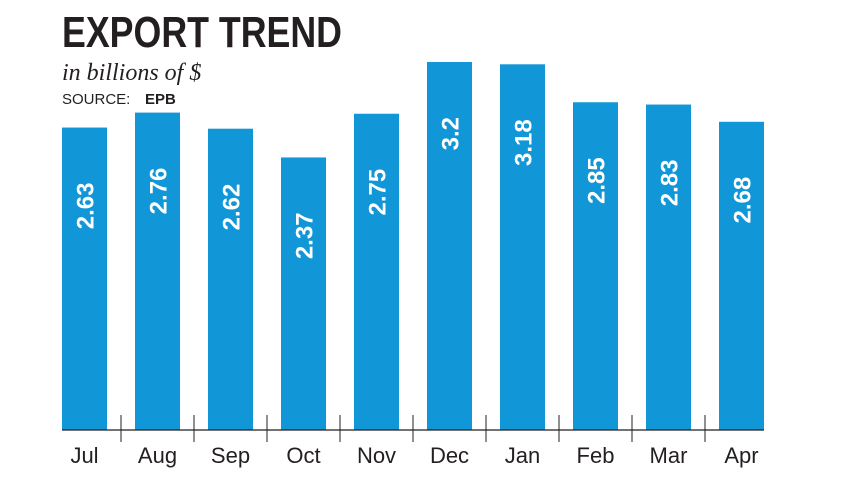 The height and width of the screenshot is (487, 857). What do you see at coordinates (376, 455) in the screenshot?
I see `x-tick-label: Nov` at bounding box center [376, 455].